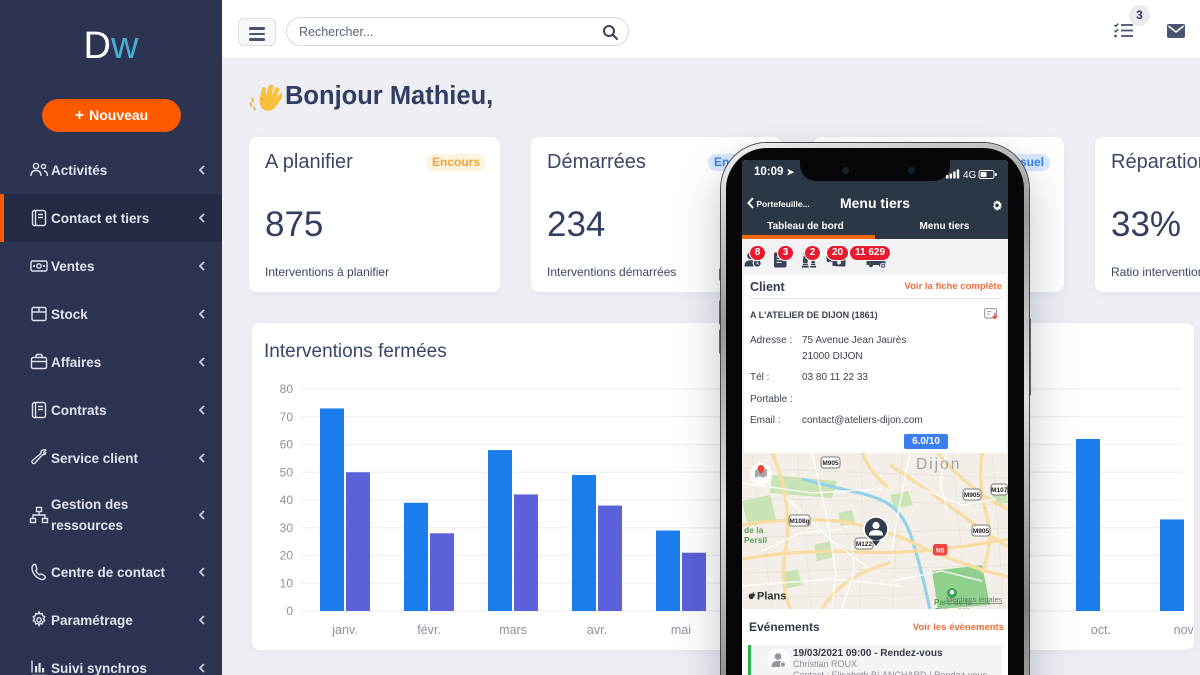 The width and height of the screenshot is (1200, 675). What do you see at coordinates (429, 630) in the screenshot?
I see `svg-text: févr.` at bounding box center [429, 630].